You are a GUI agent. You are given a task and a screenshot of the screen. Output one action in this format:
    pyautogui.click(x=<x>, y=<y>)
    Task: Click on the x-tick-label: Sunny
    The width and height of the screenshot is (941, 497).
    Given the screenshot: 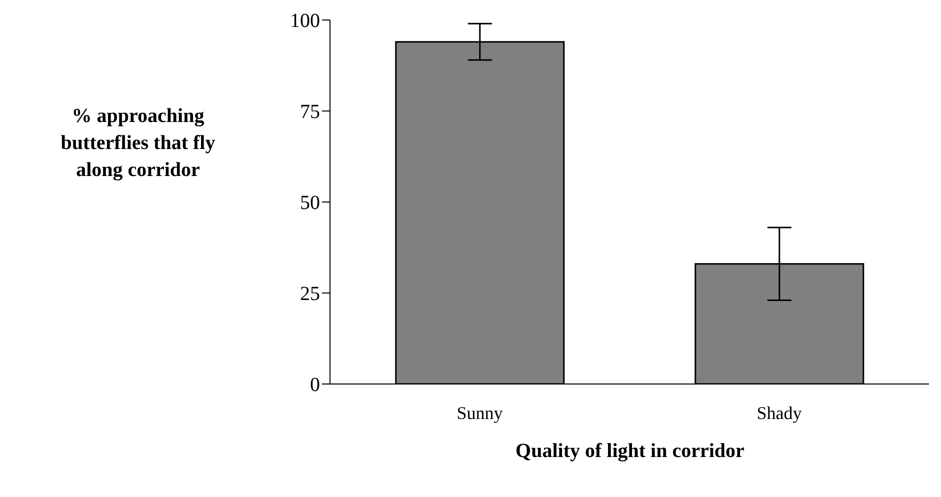 What is the action you would take?
    pyautogui.click(x=479, y=412)
    